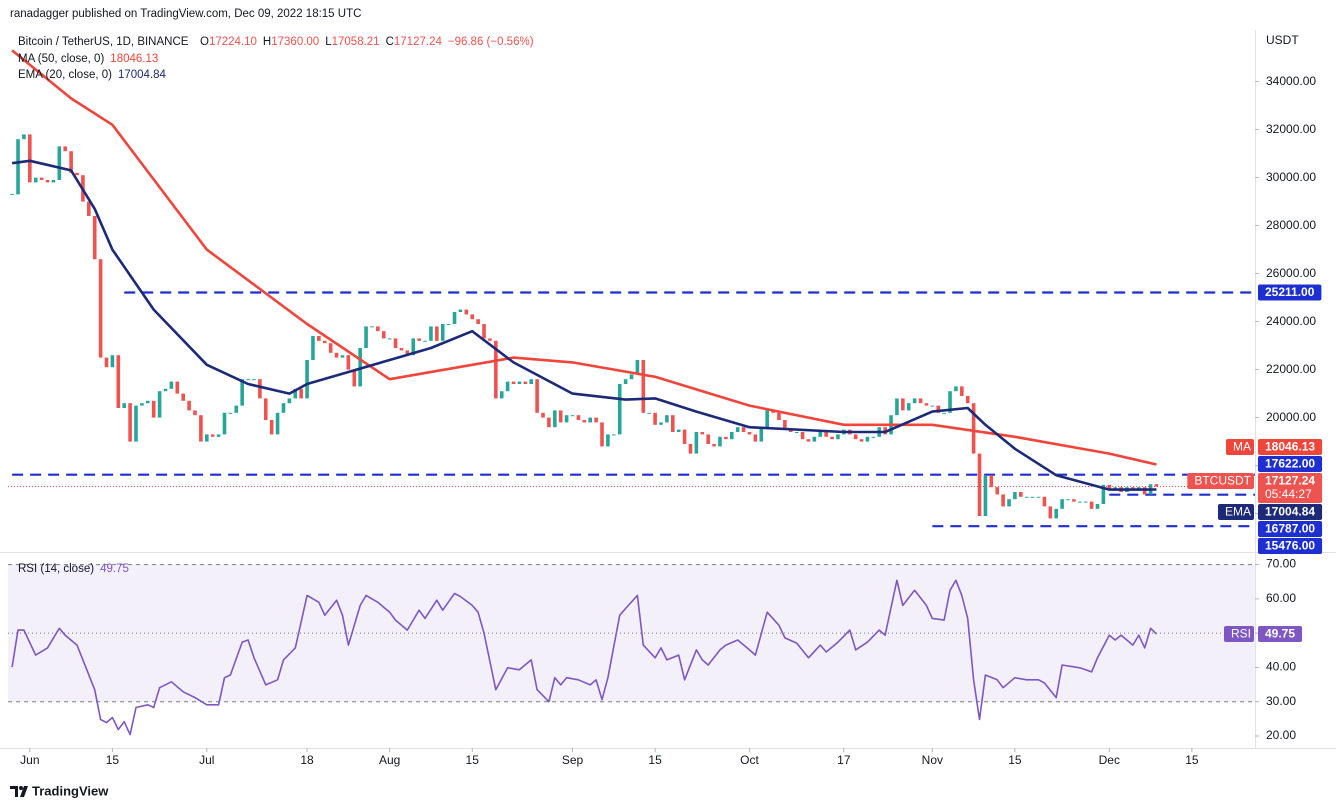 This screenshot has height=810, width=1336. What do you see at coordinates (389, 760) in the screenshot?
I see `x-tick-label: Aug` at bounding box center [389, 760].